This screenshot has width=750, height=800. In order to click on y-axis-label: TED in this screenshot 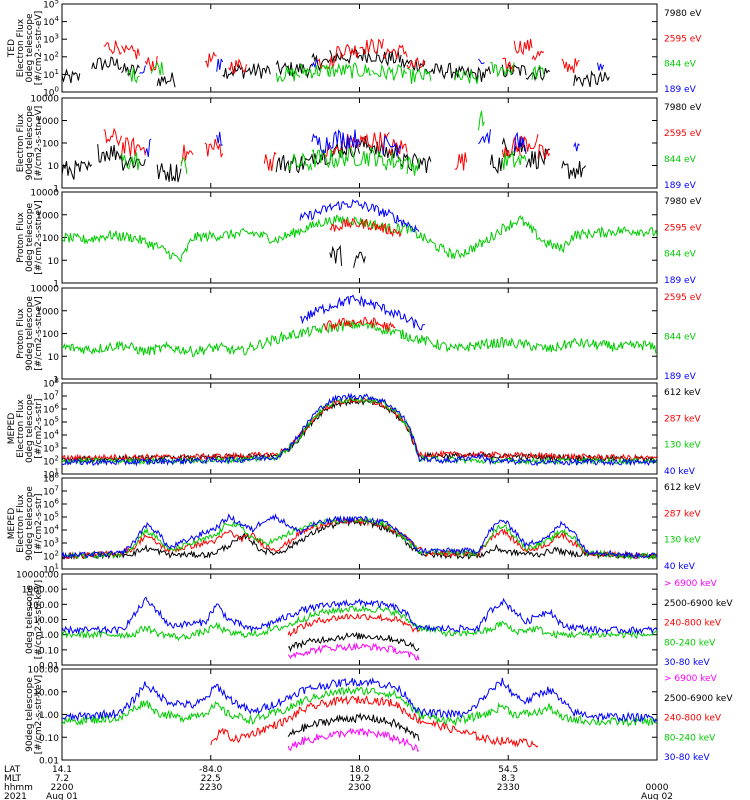, I will do `click(12, 48)`.